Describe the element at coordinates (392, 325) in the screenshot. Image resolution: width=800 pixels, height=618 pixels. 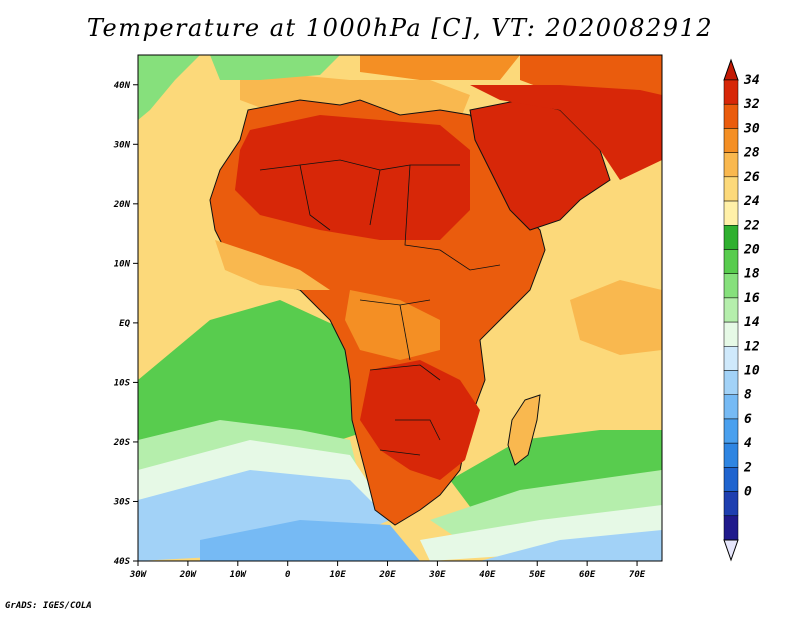
I see `congo-warm` at that location.